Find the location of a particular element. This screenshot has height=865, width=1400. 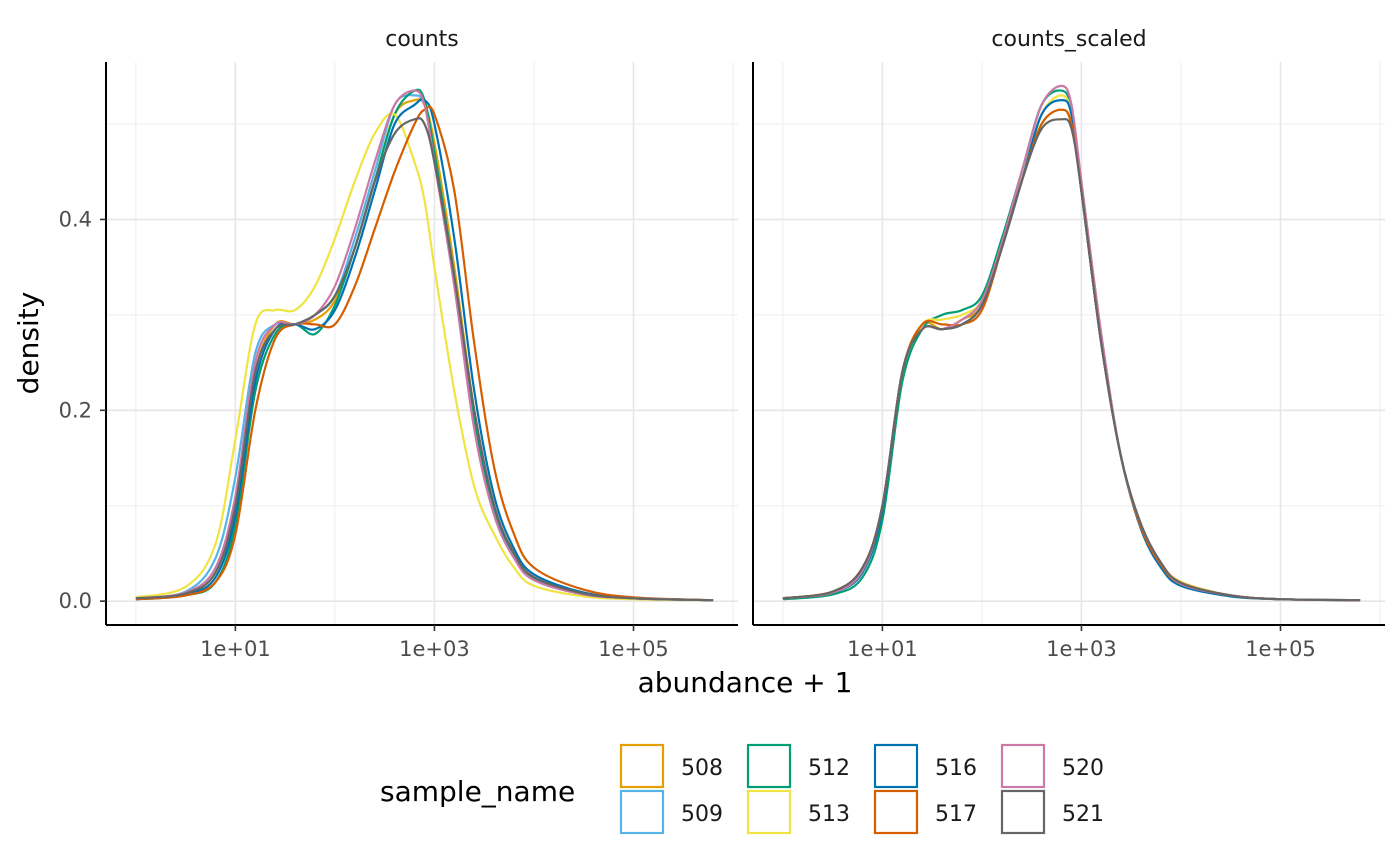

facet-label: counts_scaled is located at coordinates (1068, 39).